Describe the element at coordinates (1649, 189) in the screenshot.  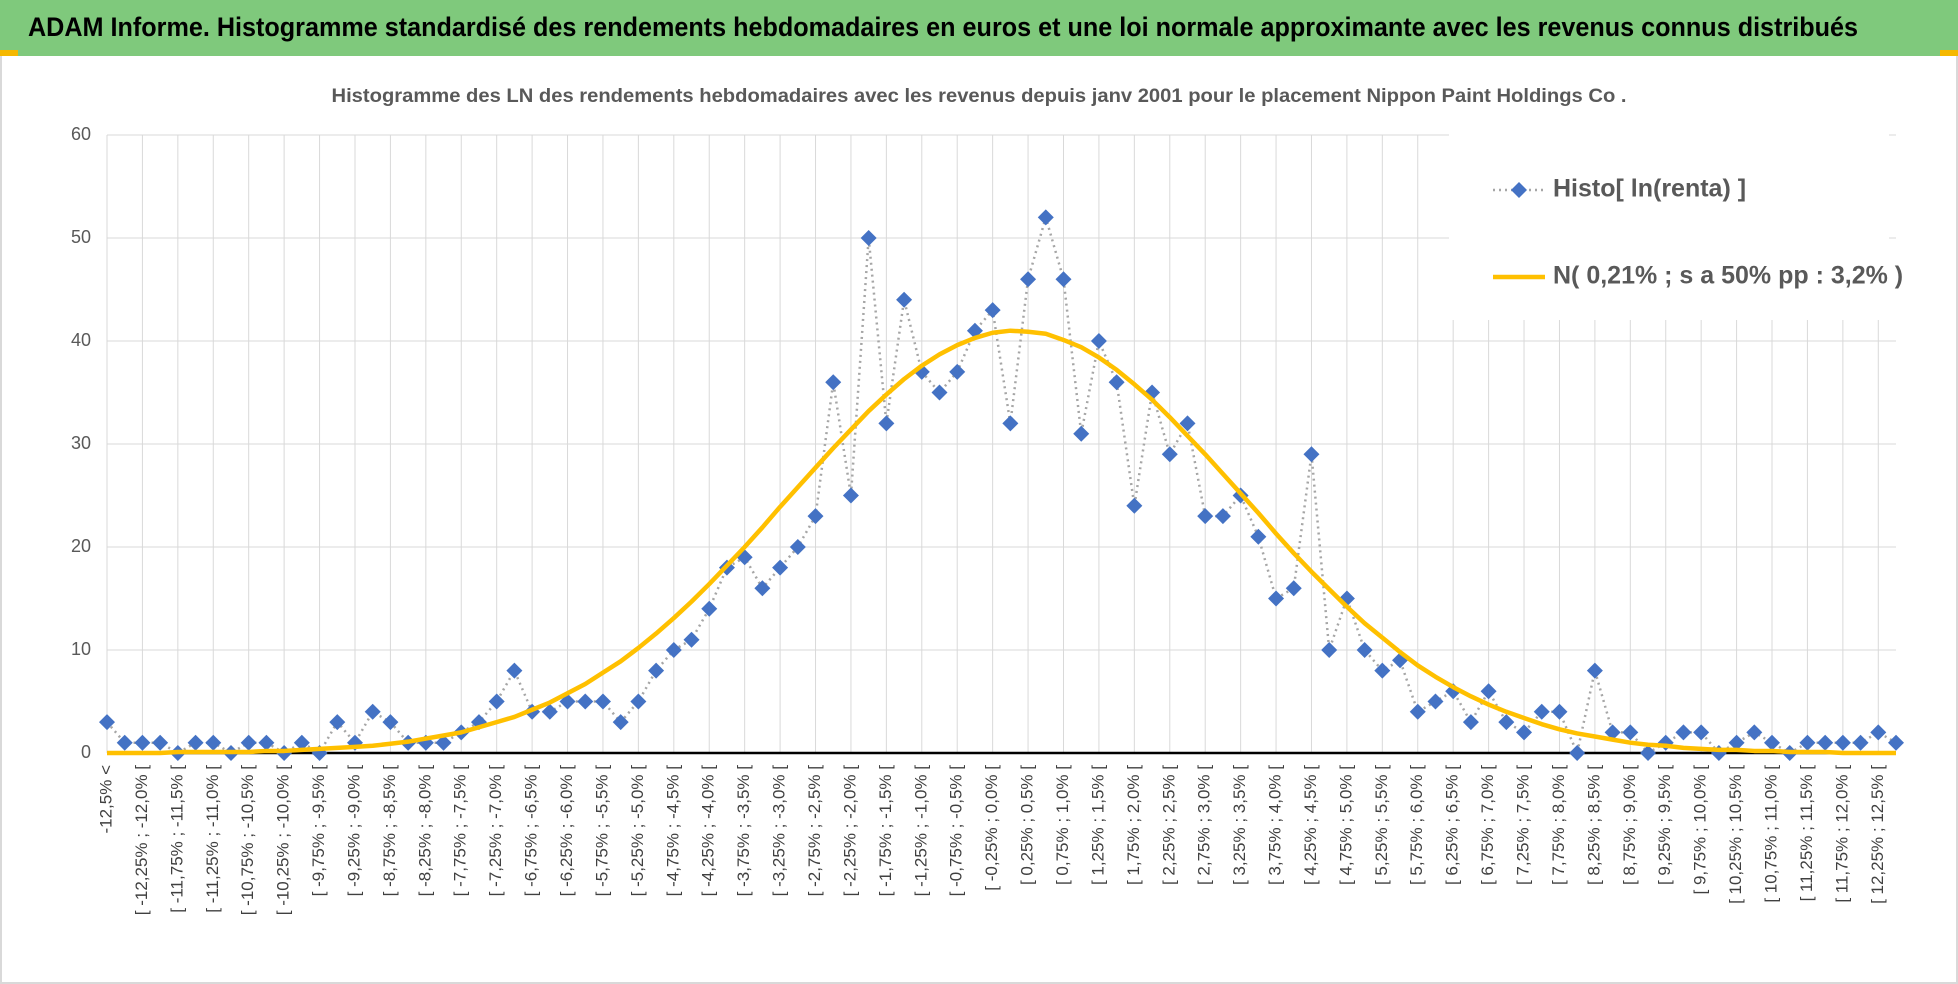
I see `legend-label: Histo[ ln(renta) ]` at that location.